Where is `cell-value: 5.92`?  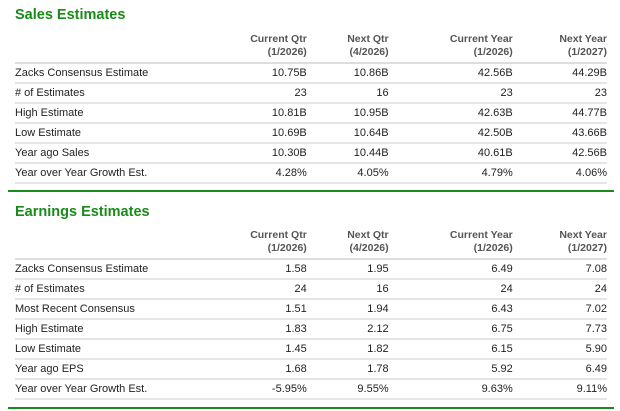
cell-value: 5.92 is located at coordinates (450, 369).